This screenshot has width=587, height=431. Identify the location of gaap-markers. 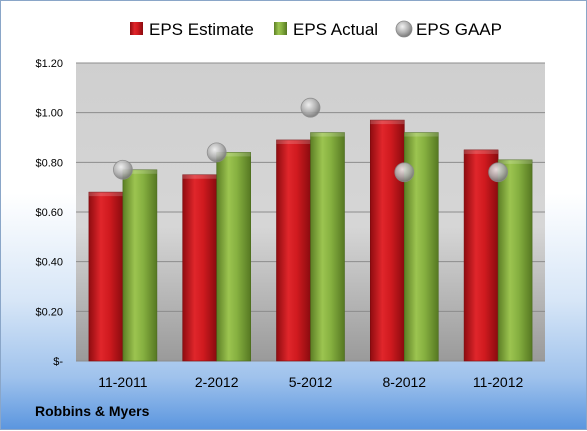
(311, 140).